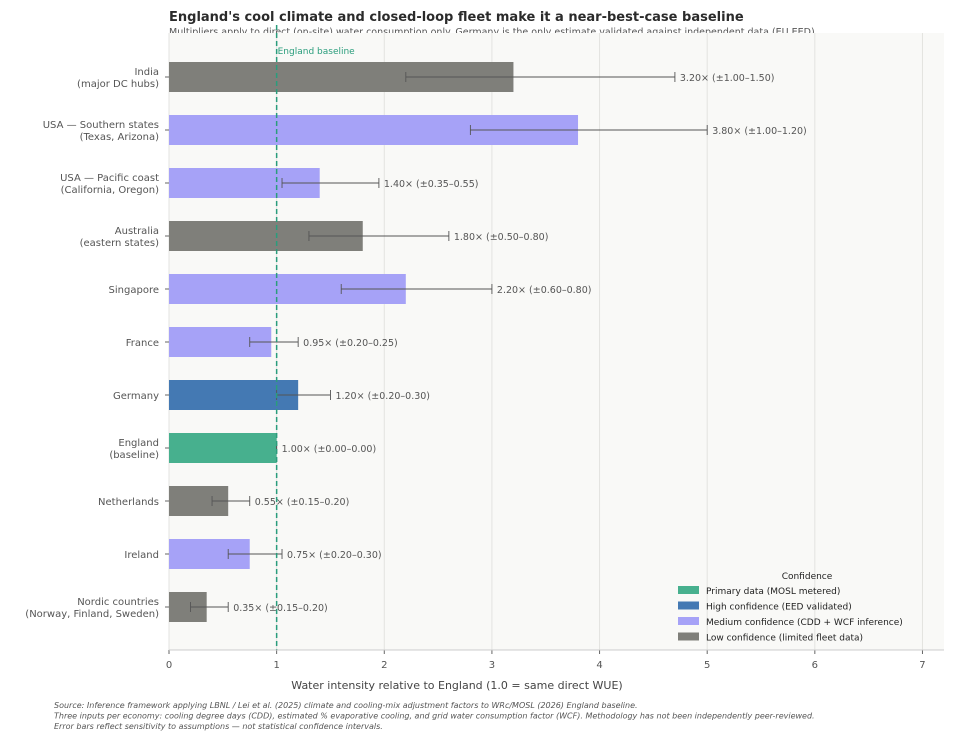 The height and width of the screenshot is (744, 954). Describe the element at coordinates (136, 396) in the screenshot. I see `y-tick-label: Germany` at that location.